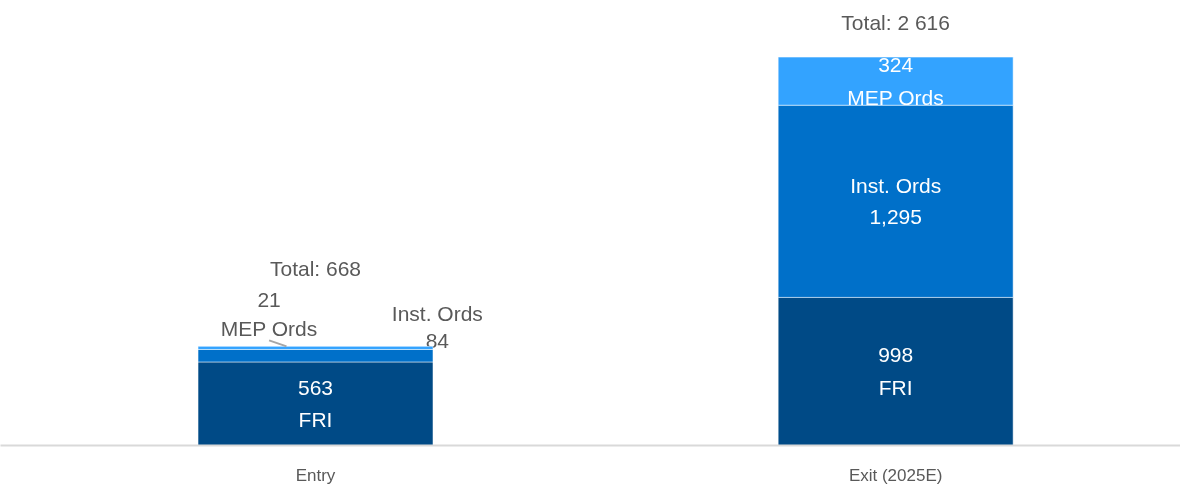 This screenshot has width=1180, height=491. I want to click on series-label: FRI, so click(315, 420).